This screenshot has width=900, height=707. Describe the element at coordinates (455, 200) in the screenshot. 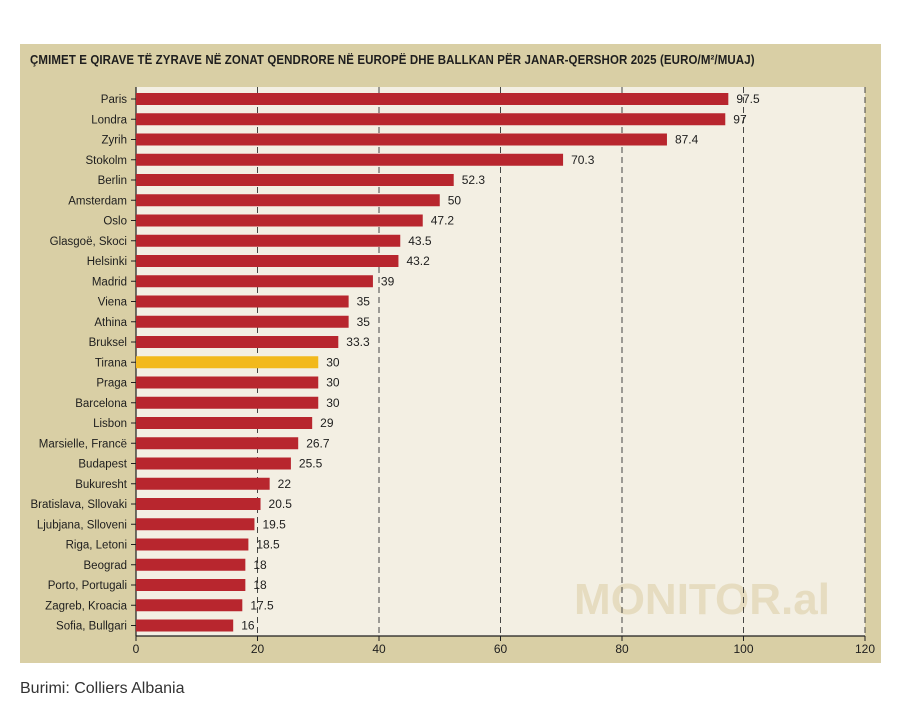

I see `value-label: 50` at that location.